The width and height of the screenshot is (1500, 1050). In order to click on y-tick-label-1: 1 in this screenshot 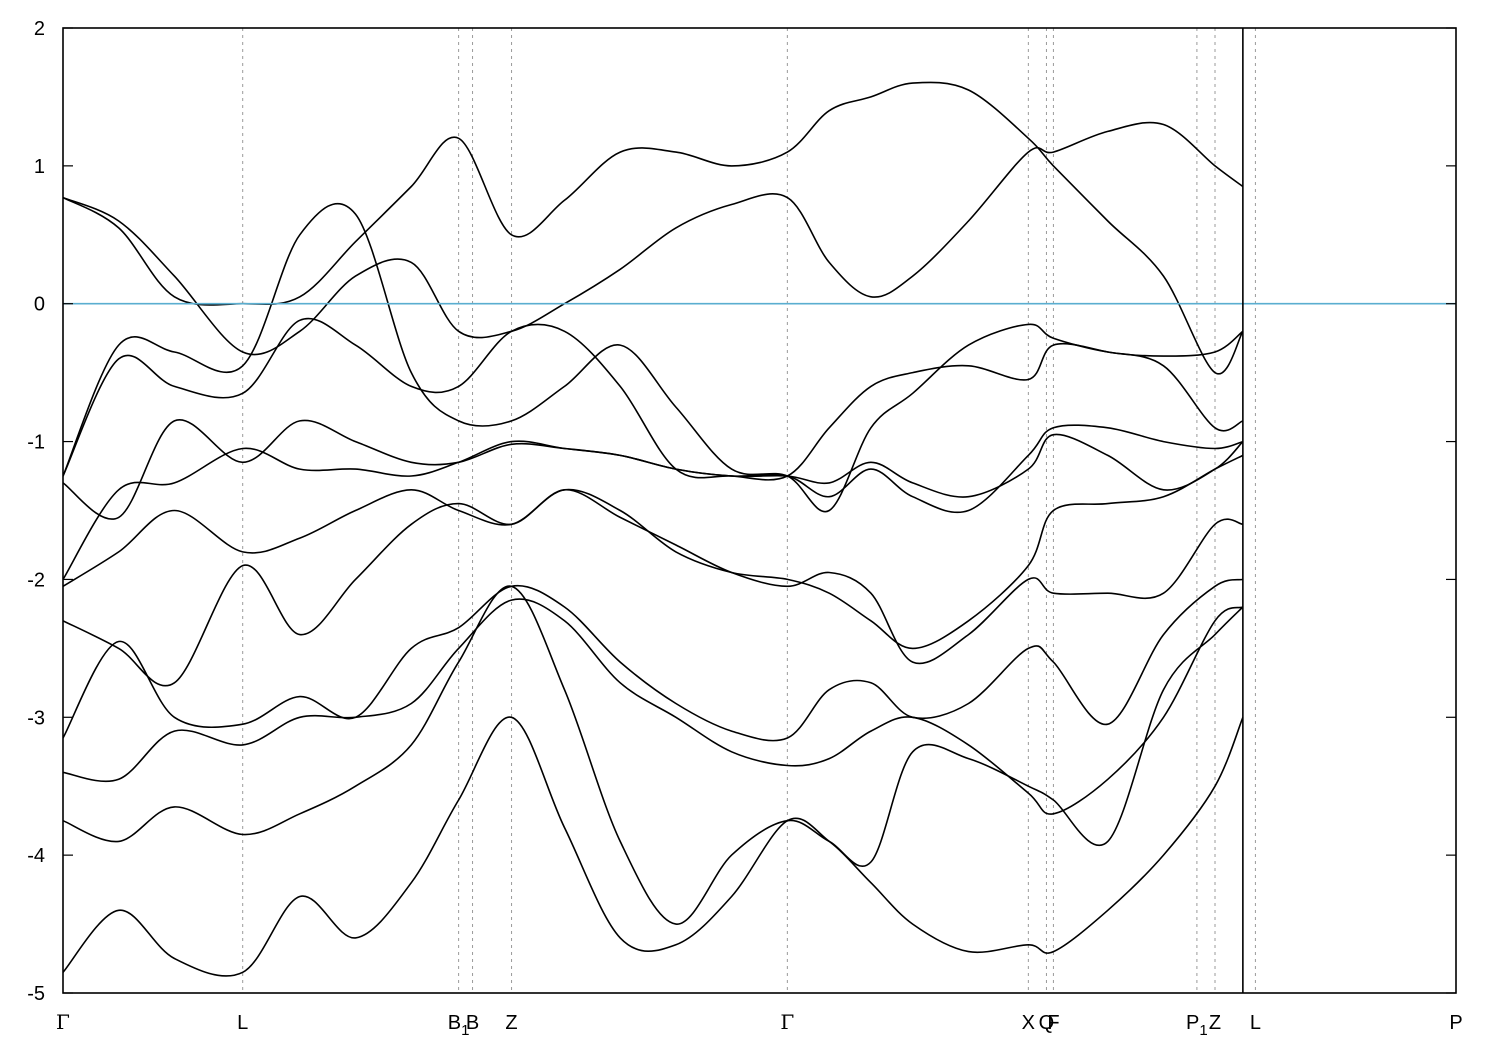, I will do `click(39, 167)`.